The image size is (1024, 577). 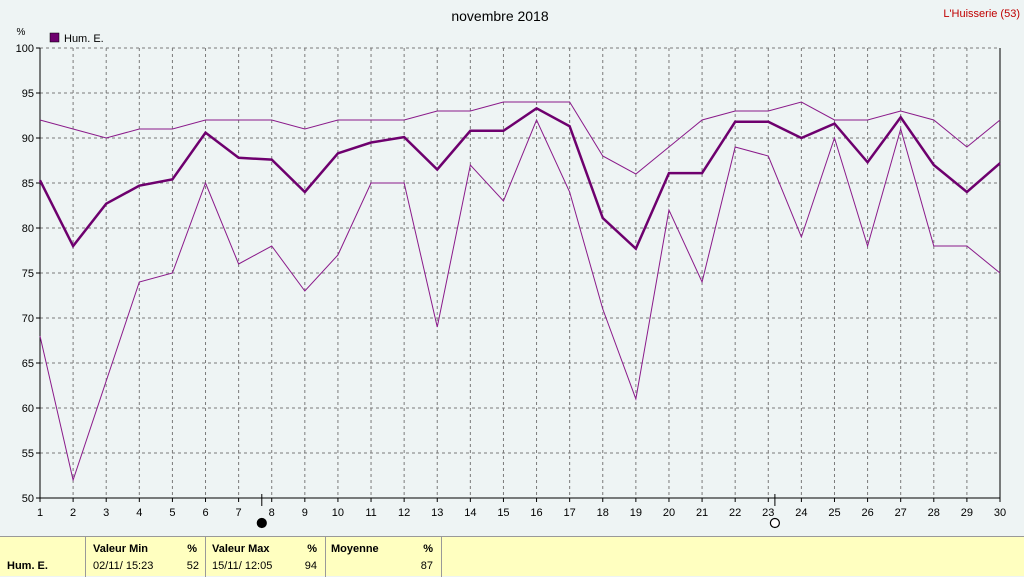 I want to click on y-tick-label: 80, so click(x=28, y=229).